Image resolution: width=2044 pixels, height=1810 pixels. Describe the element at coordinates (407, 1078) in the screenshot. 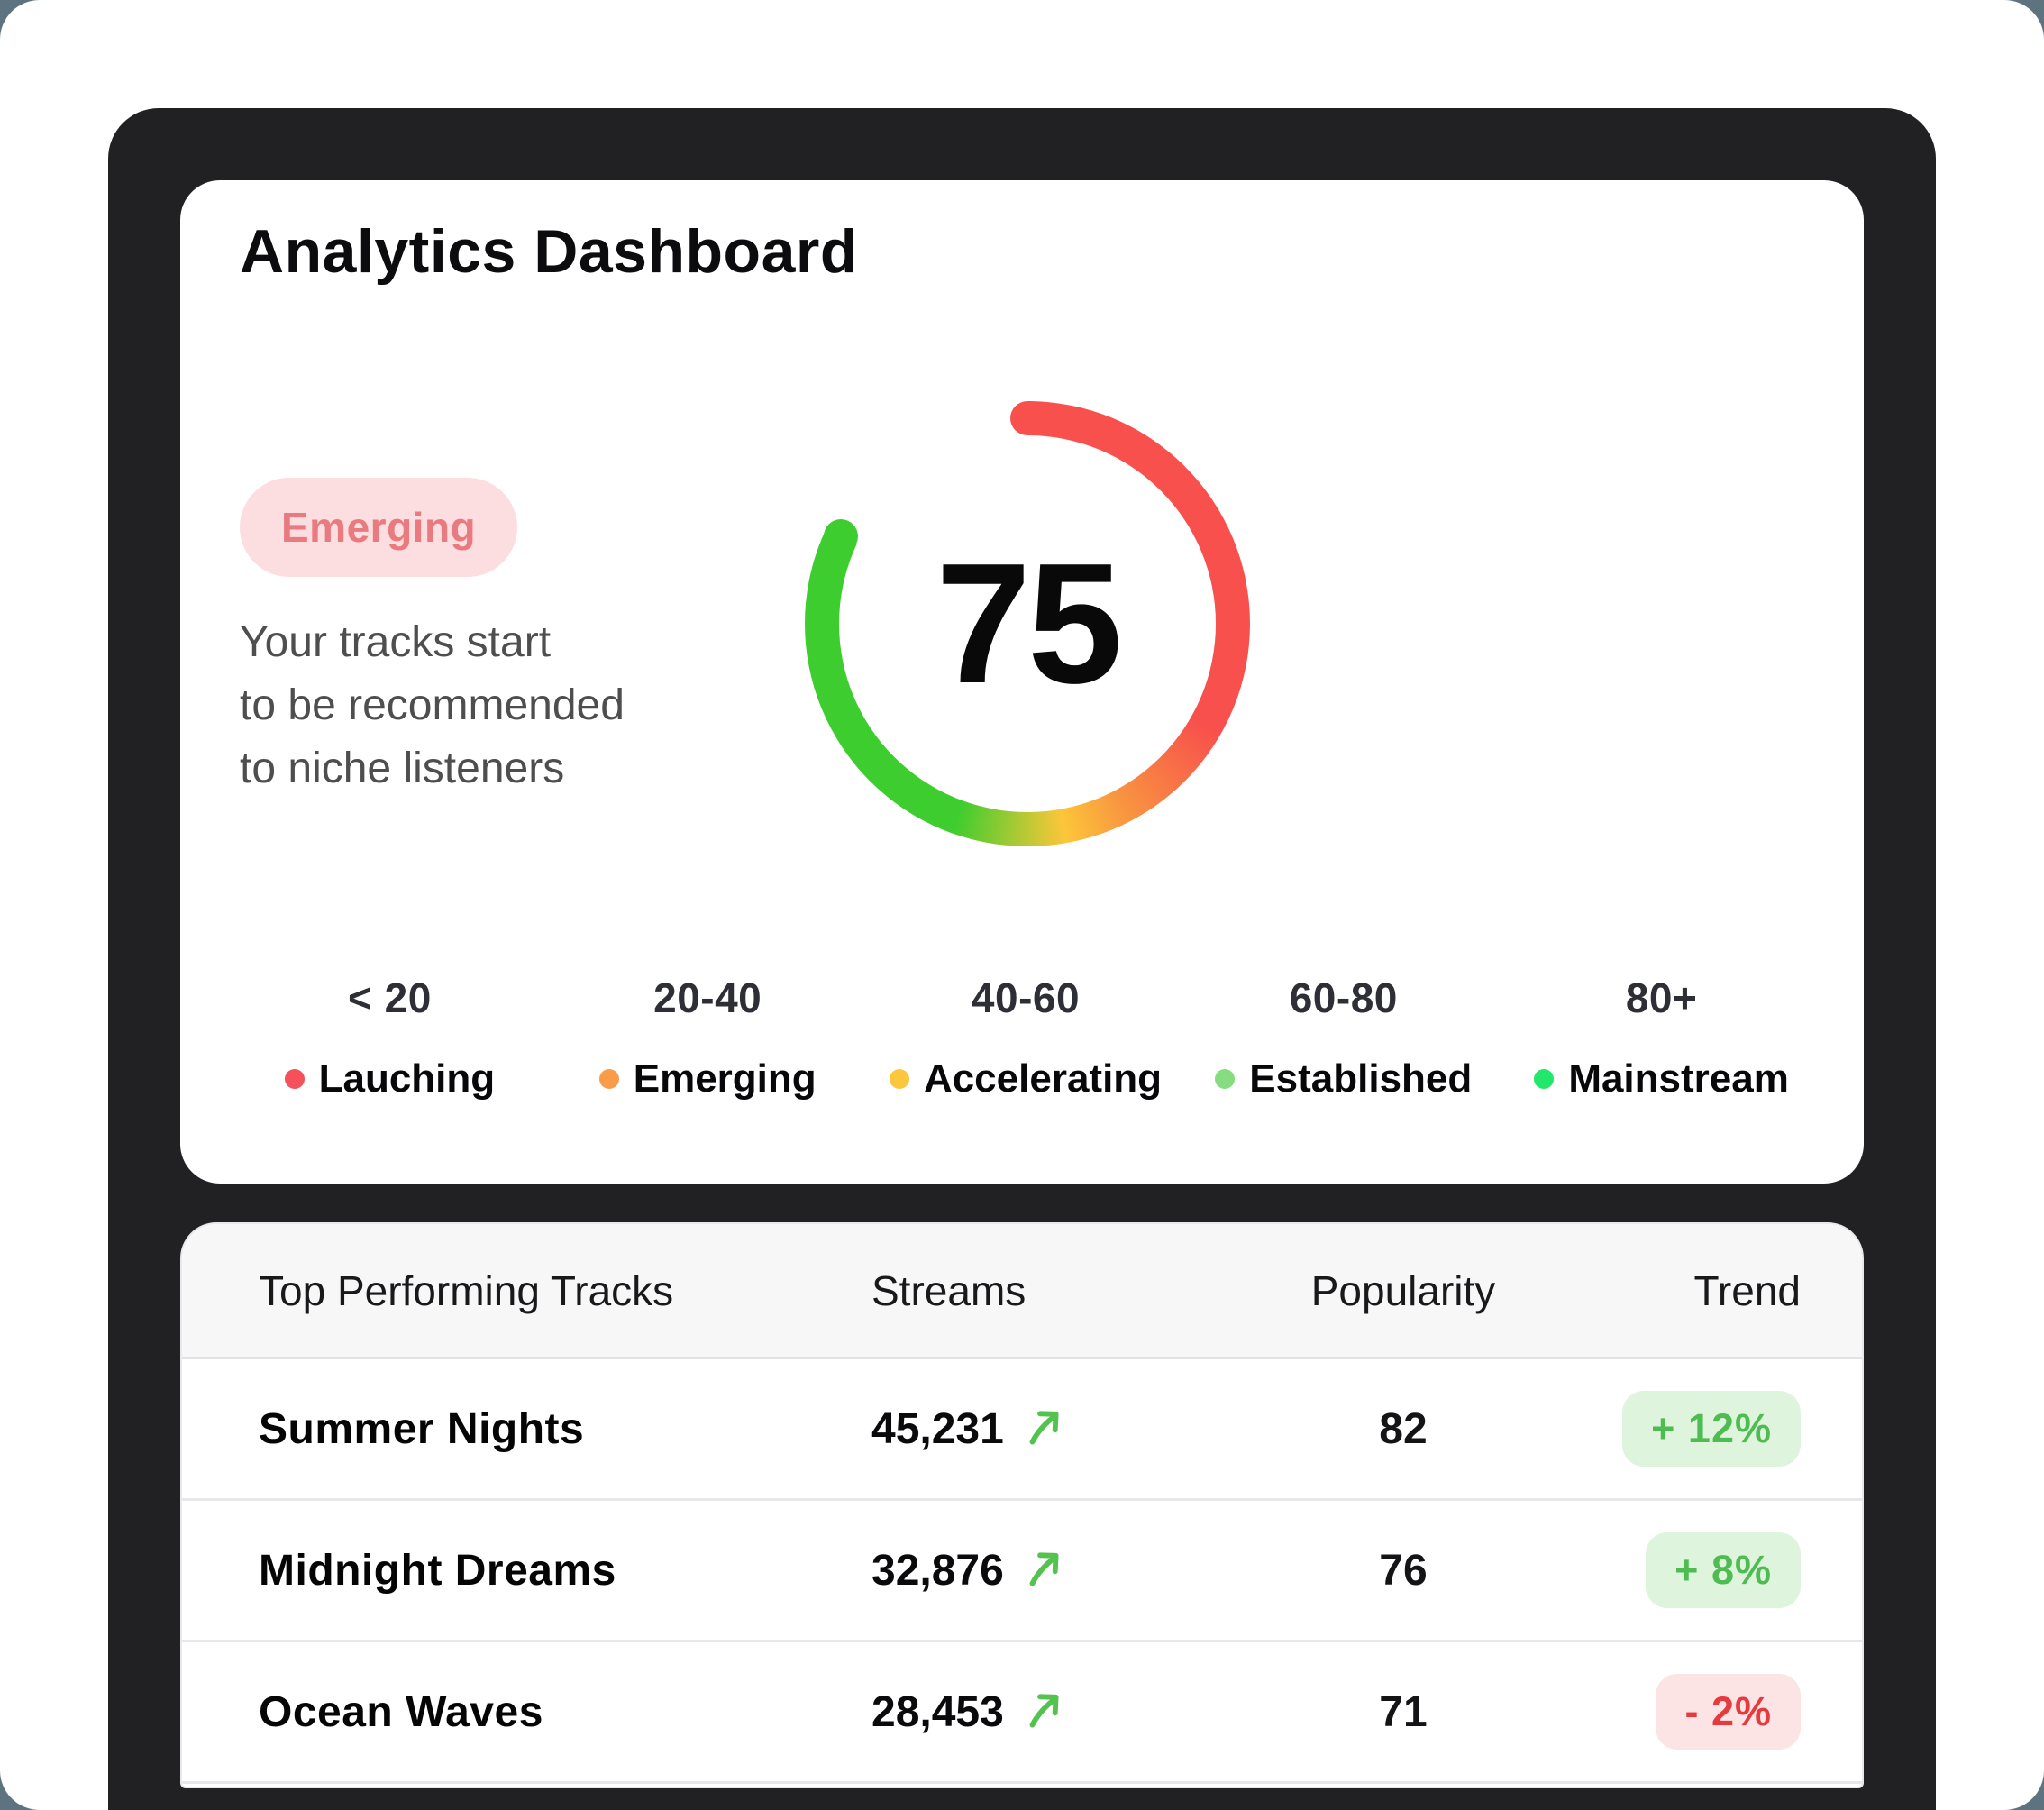

I see `legend-label: Lauching` at that location.